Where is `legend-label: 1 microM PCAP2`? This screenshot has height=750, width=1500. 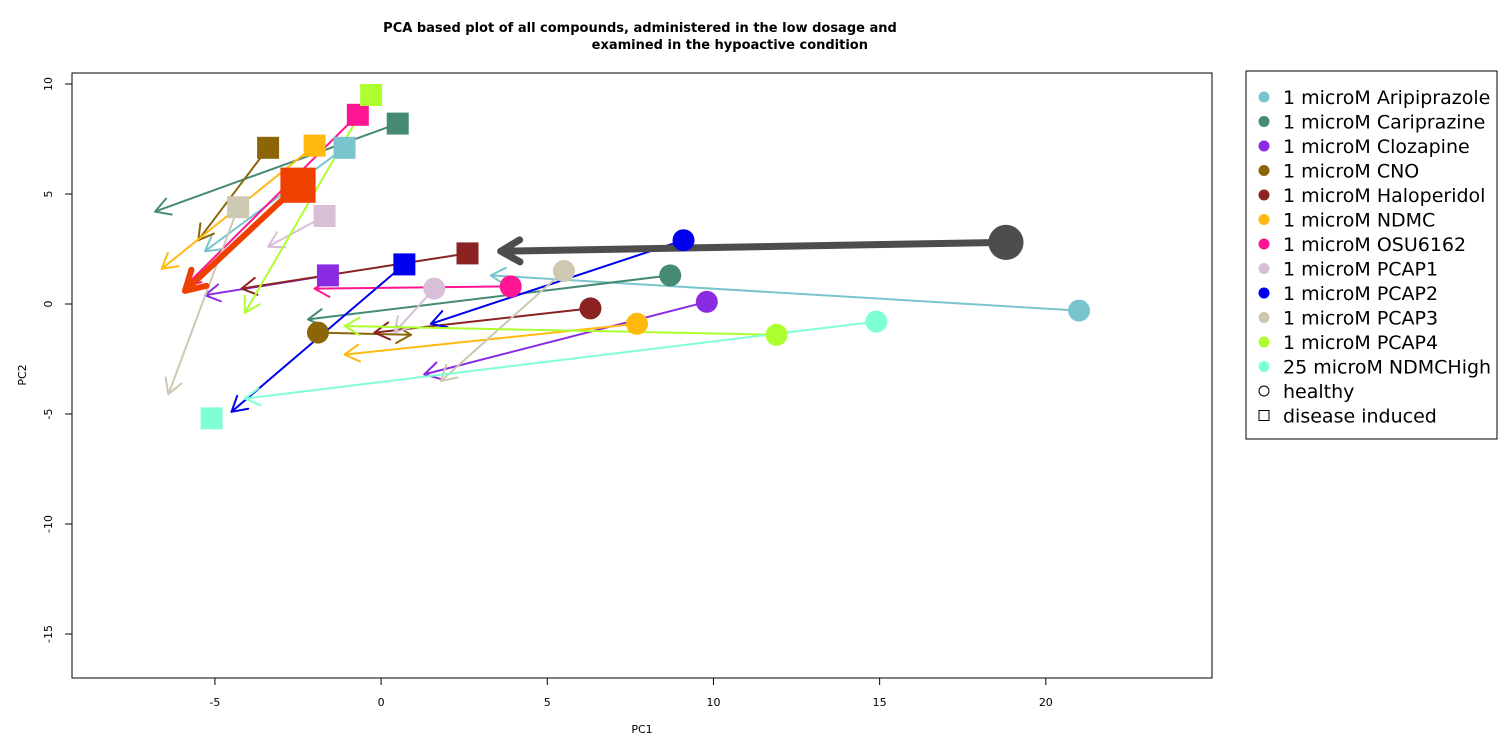
legend-label: 1 microM PCAP2 is located at coordinates (1360, 294).